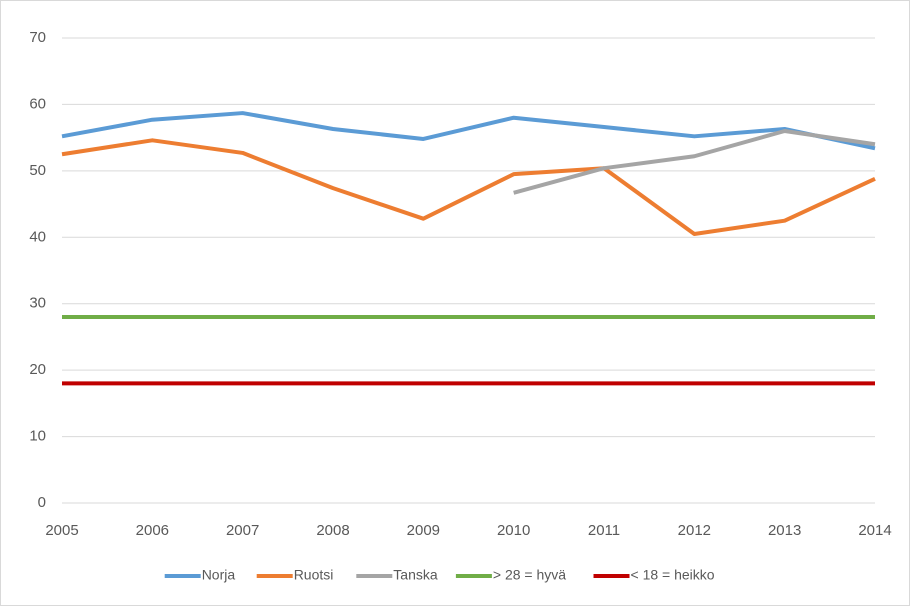 This screenshot has height=607, width=911. I want to click on x-tick-label: 2006, so click(152, 530).